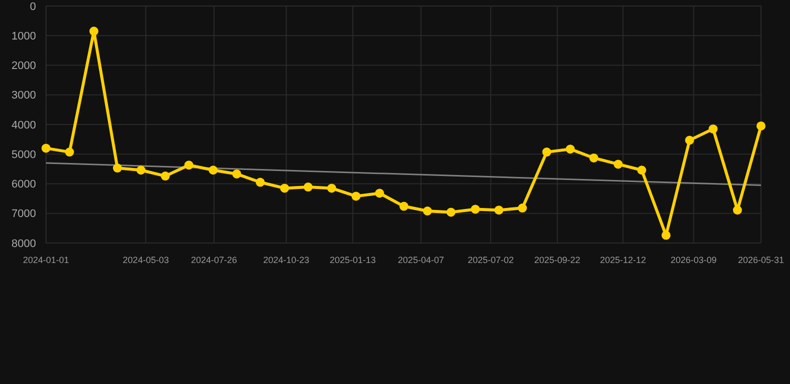 This screenshot has height=384, width=790. I want to click on y-tick-label: 2000, so click(24, 66).